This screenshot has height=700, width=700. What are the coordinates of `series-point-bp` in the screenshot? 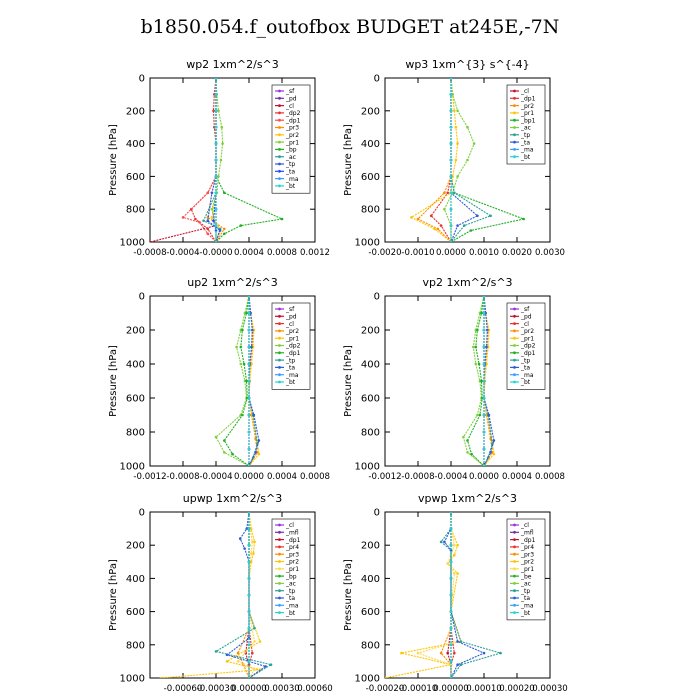 It's located at (282, 219).